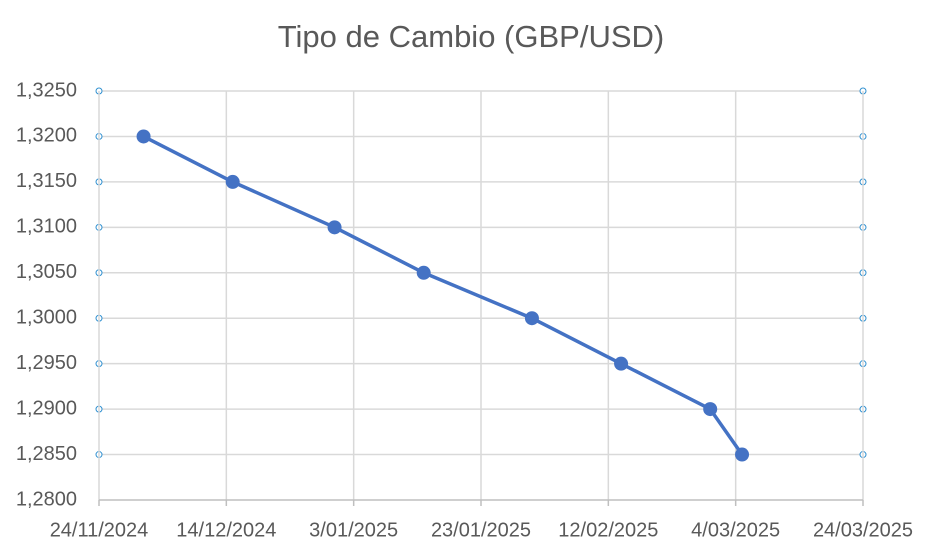 Image resolution: width=942 pixels, height=554 pixels. What do you see at coordinates (481, 530) in the screenshot?
I see `x-tick-label: 23/01/2025` at bounding box center [481, 530].